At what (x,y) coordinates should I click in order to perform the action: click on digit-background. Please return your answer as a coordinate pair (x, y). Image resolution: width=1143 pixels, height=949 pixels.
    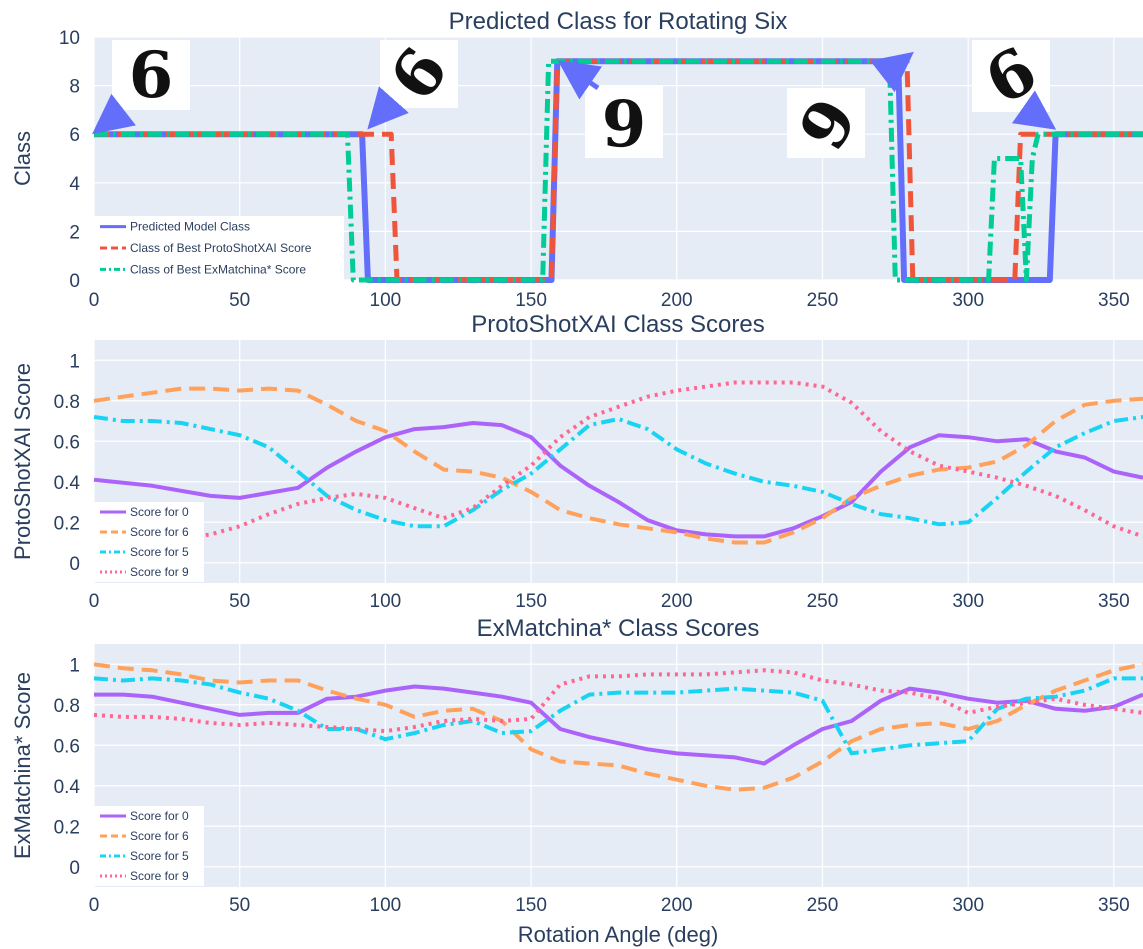
    Looking at the image, I should click on (826, 123).